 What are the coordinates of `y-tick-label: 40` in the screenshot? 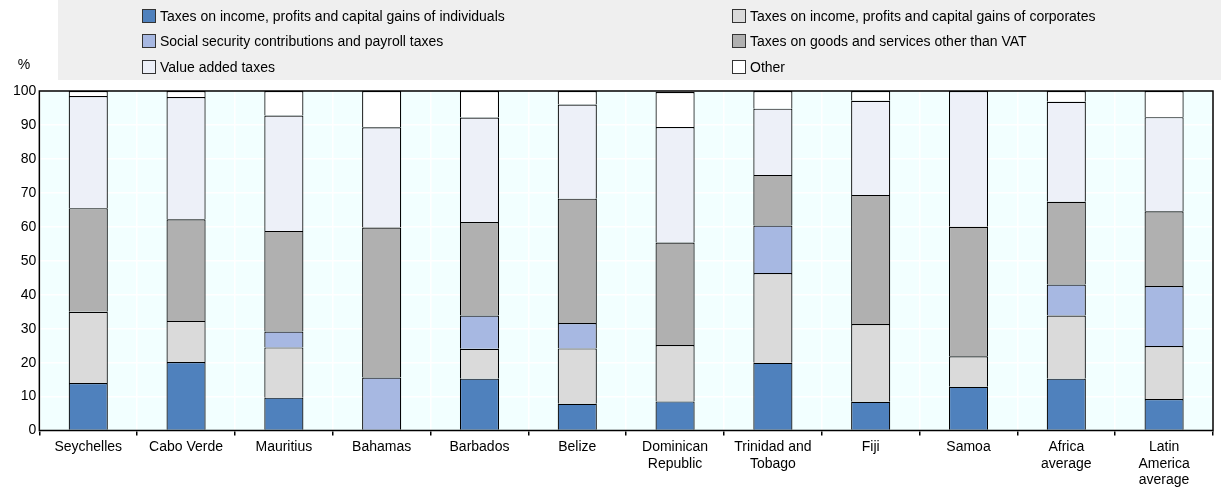 It's located at (28, 293).